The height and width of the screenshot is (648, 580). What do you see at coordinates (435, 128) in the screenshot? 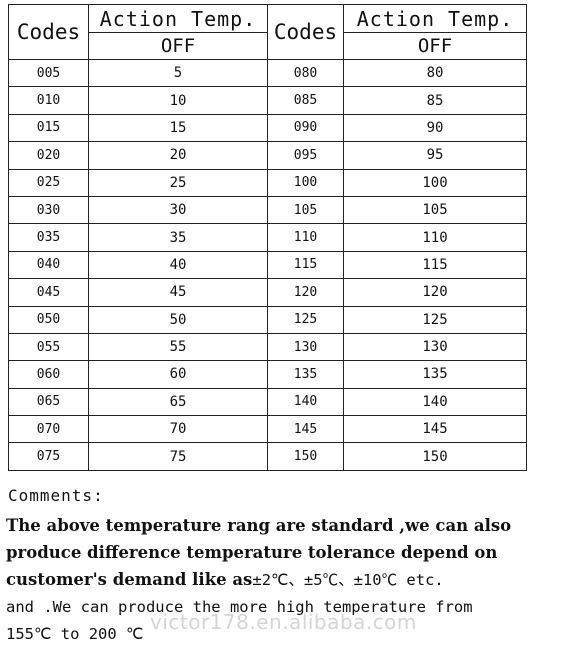
I see `temp-cell: 90` at bounding box center [435, 128].